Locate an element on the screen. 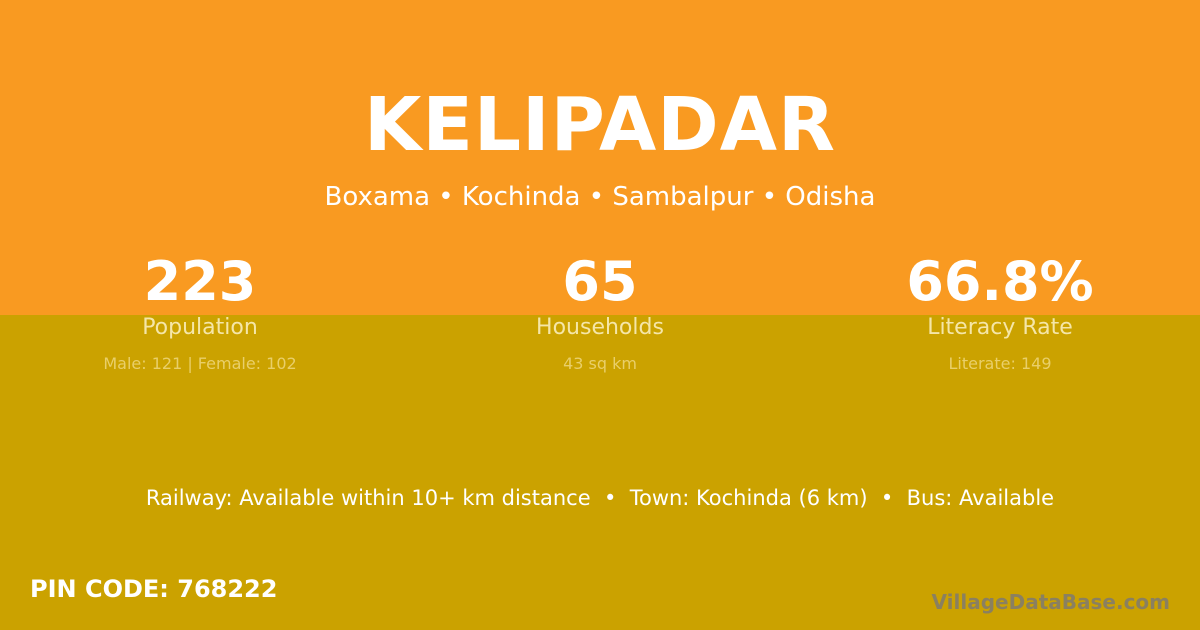 This screenshot has width=1200, height=630. population-value: 223 is located at coordinates (200, 281).